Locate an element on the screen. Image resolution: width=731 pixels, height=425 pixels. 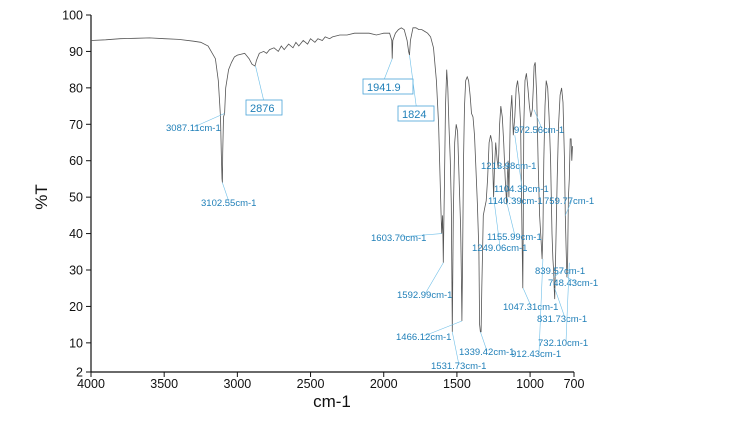
peak-annotation: 1603.70cm-1 is located at coordinates (406, 238).